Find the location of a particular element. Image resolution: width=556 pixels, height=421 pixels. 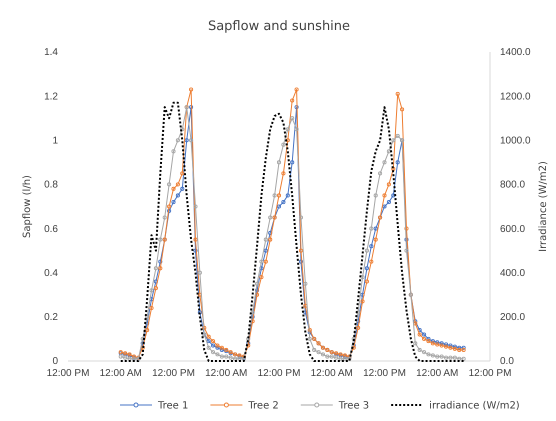

y2-tick-label: 0.0 is located at coordinates (507, 362).